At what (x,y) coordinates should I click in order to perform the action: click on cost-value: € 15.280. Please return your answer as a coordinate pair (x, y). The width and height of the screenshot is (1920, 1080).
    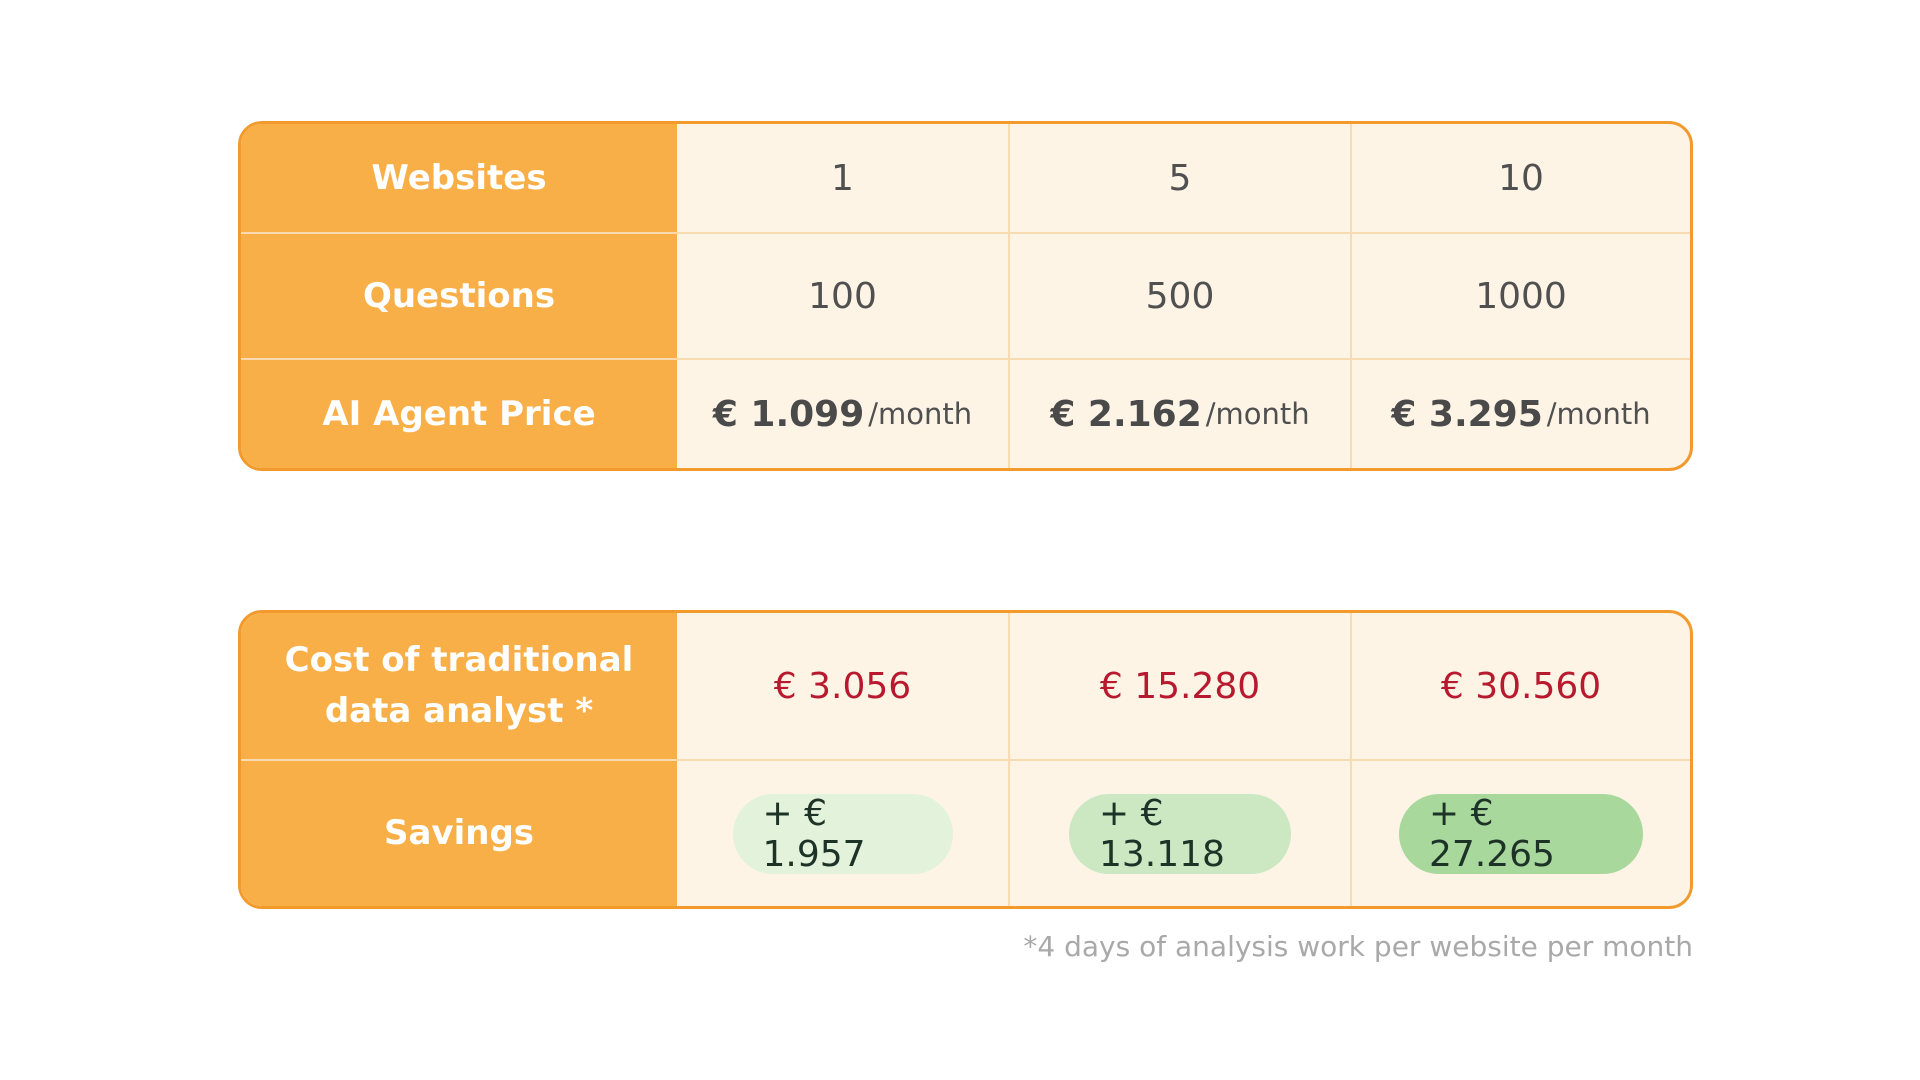
    Looking at the image, I should click on (1180, 686).